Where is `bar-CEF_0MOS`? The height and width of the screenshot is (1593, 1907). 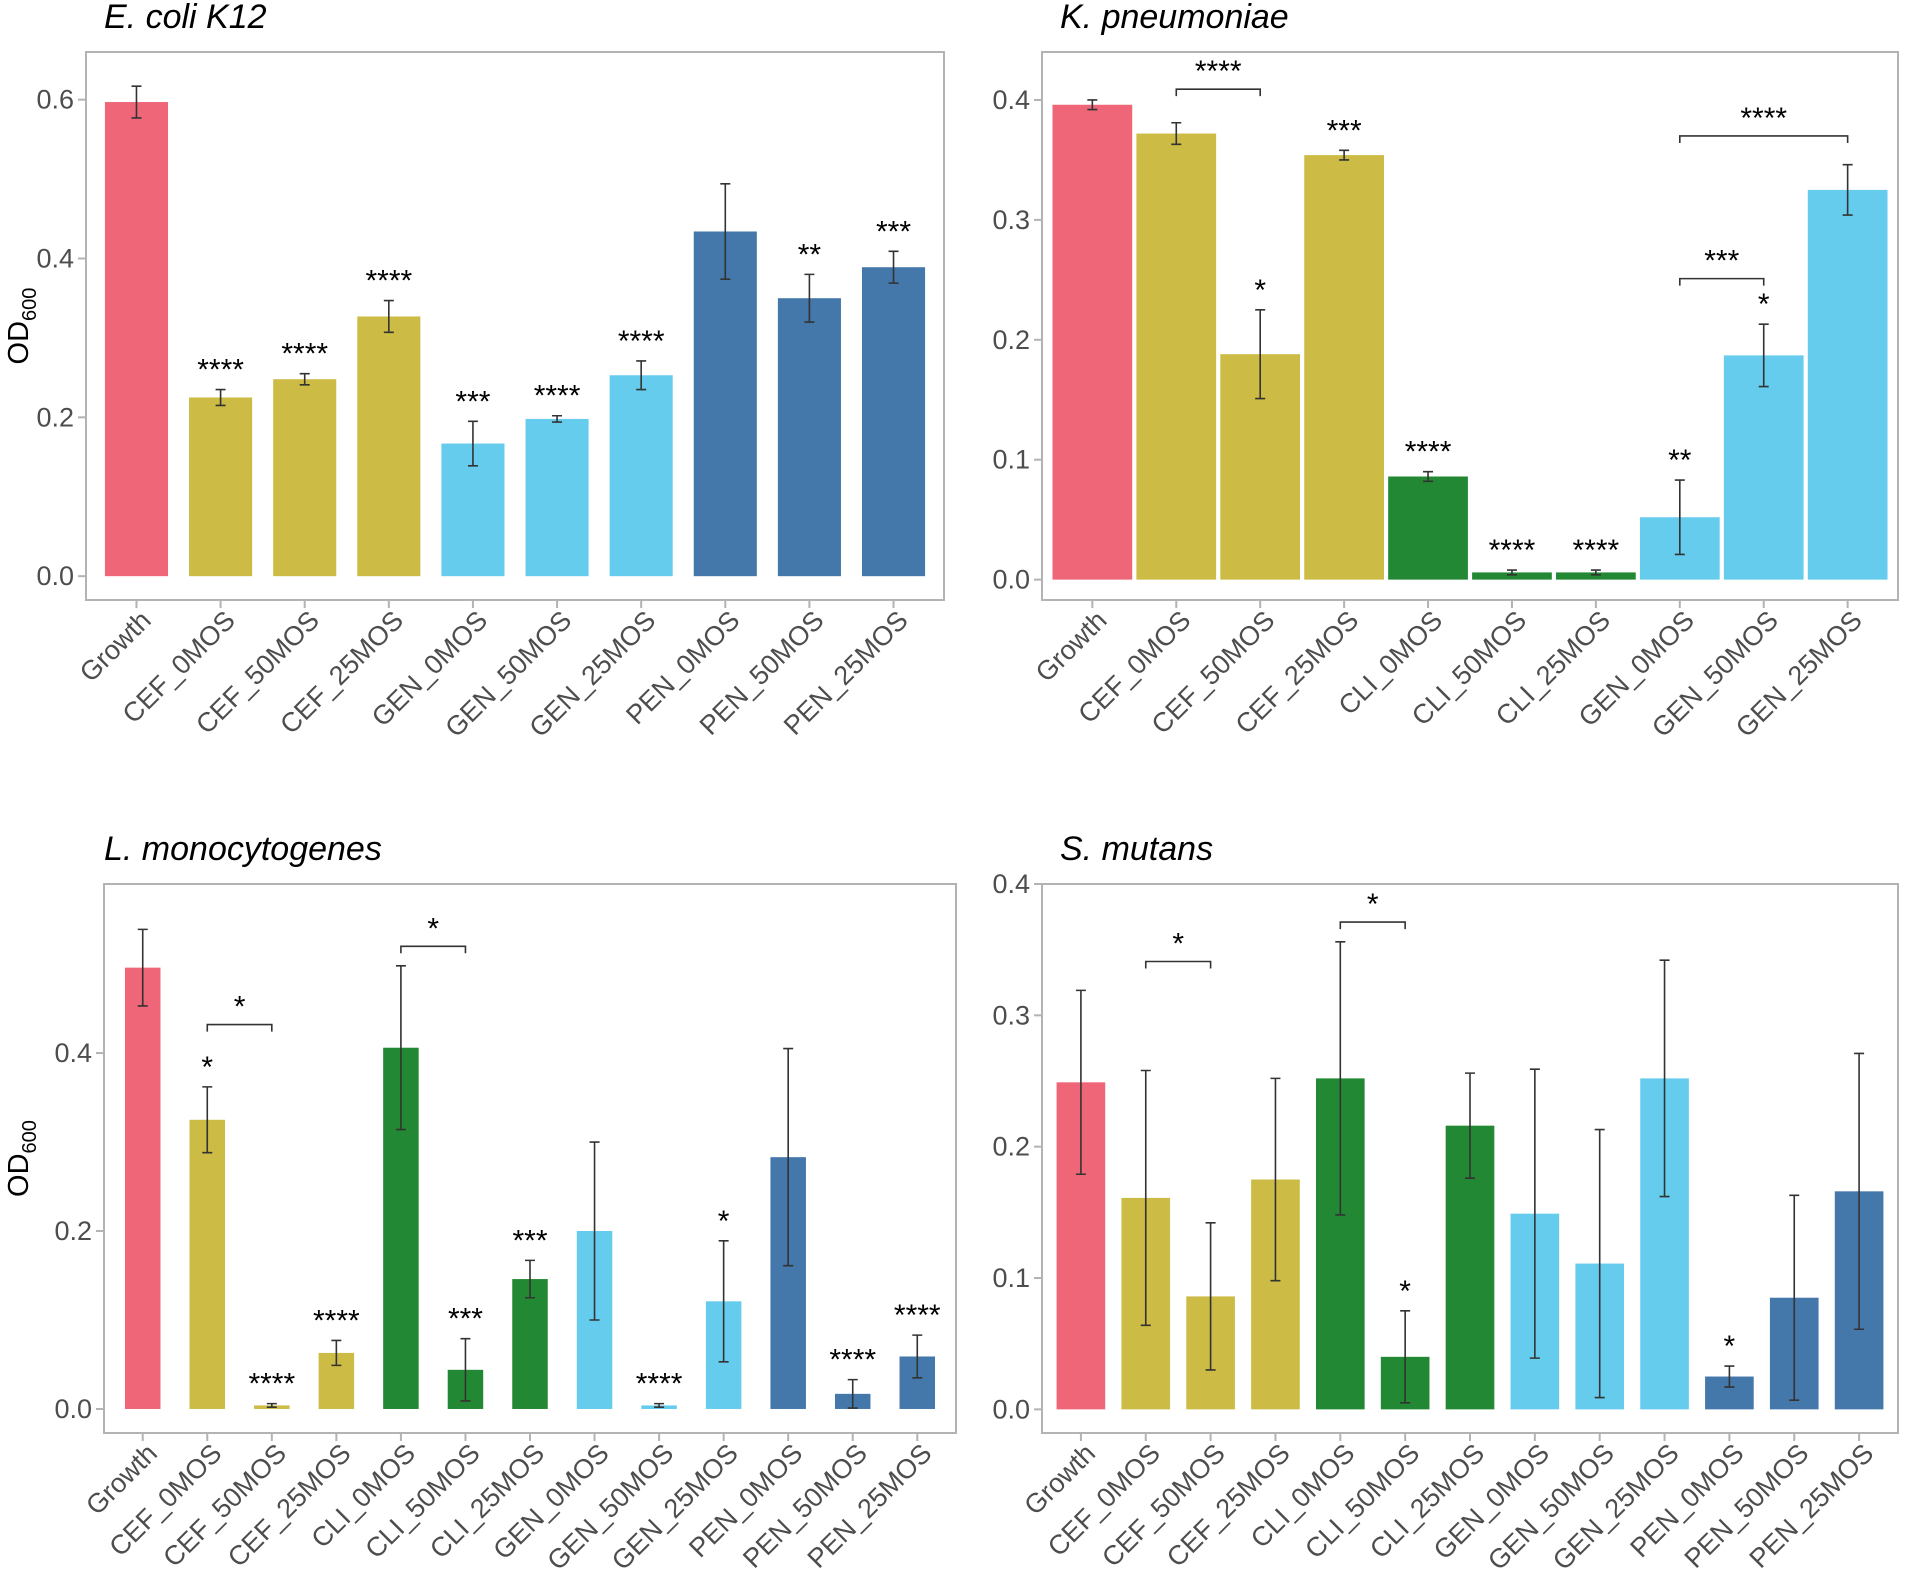
bar-CEF_0MOS is located at coordinates (207, 1264).